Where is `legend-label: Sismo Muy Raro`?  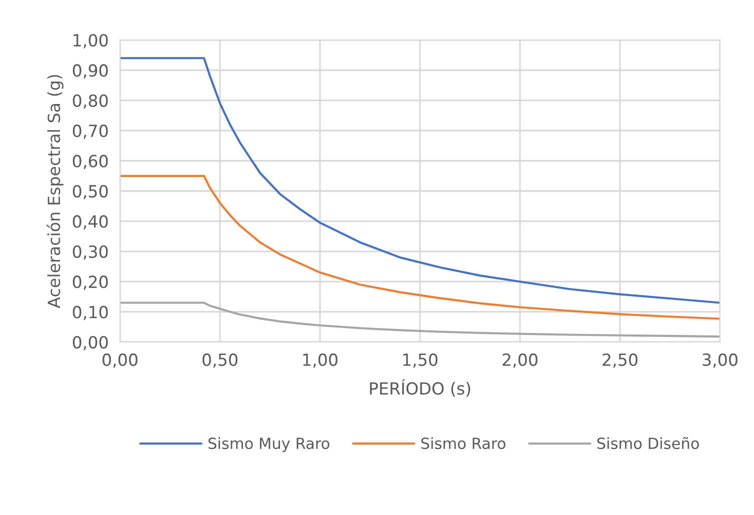
legend-label: Sismo Muy Raro is located at coordinates (269, 444).